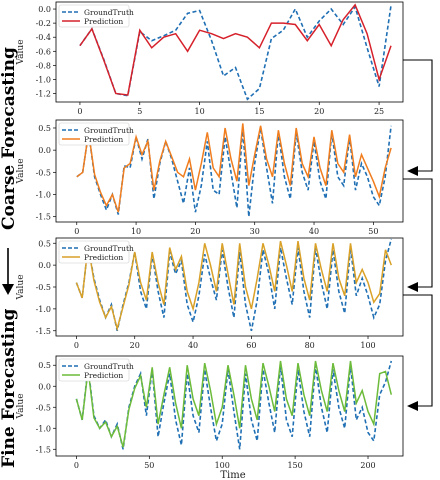  What do you see at coordinates (255, 231) in the screenshot?
I see `x-tick-label: 30` at bounding box center [255, 231].